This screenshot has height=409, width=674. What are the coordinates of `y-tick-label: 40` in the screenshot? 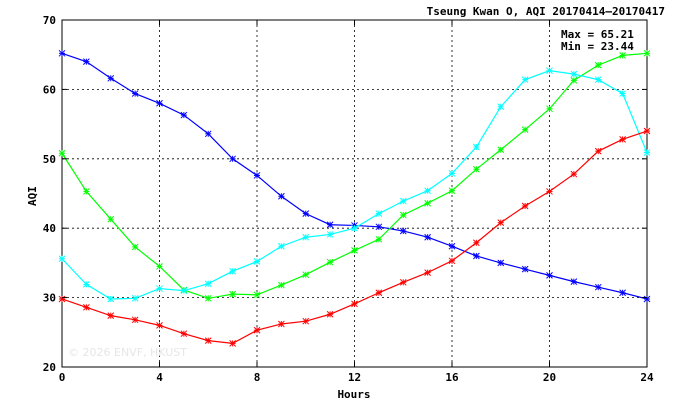 It's located at (49, 228).